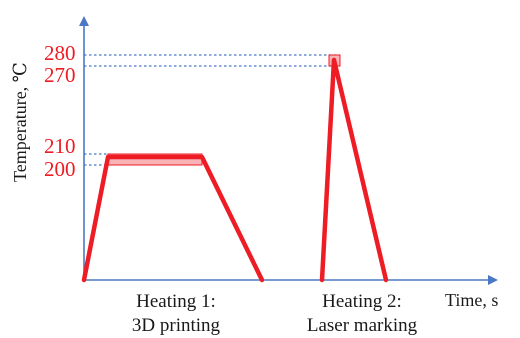 Image resolution: width=520 pixels, height=338 pixels. I want to click on phase-1-label-line1: Heating 1:, so click(176, 301).